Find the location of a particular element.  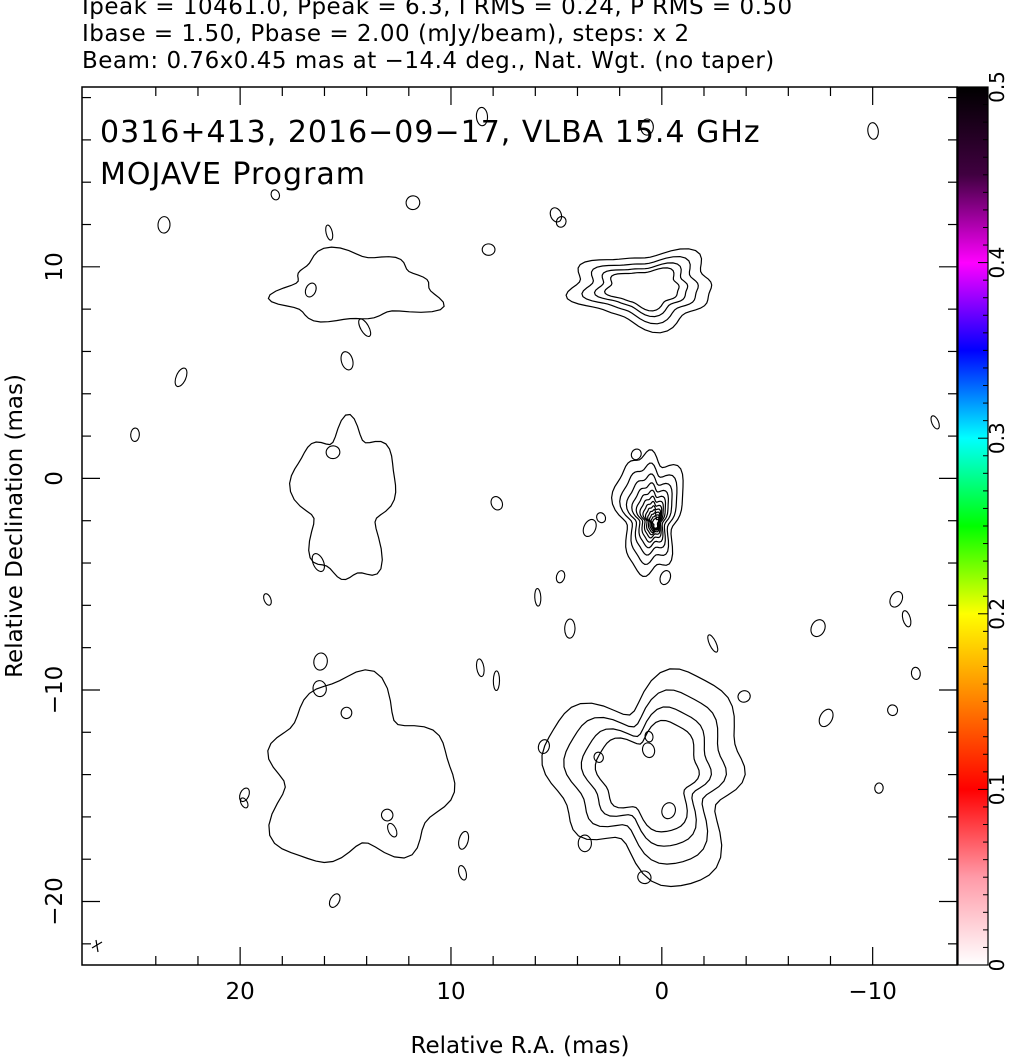

source-annotation: 0316+413, 2016−09−17, VLBA 15.4 GHz is located at coordinates (430, 132).